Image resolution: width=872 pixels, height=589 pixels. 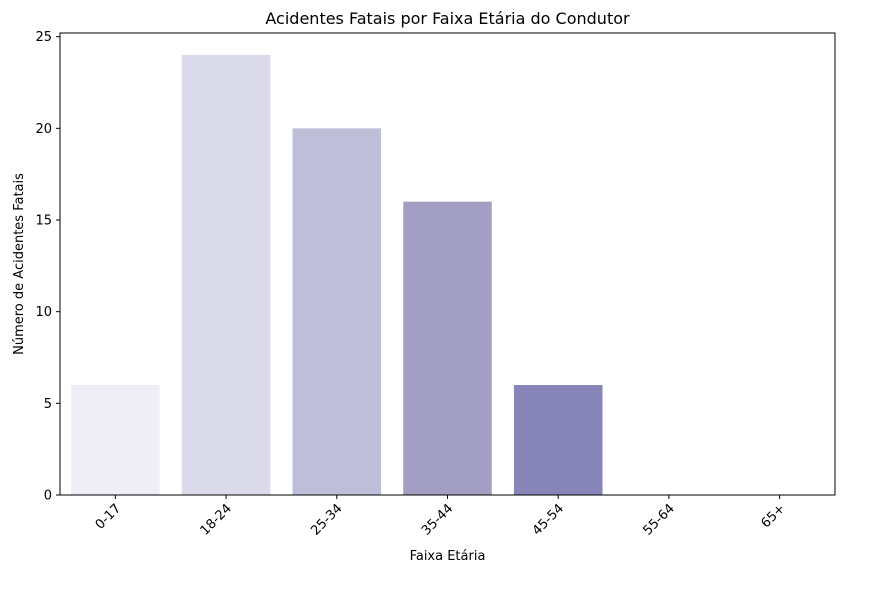 I want to click on y-axis-title: Número de Acidentes Fatais, so click(x=19, y=264).